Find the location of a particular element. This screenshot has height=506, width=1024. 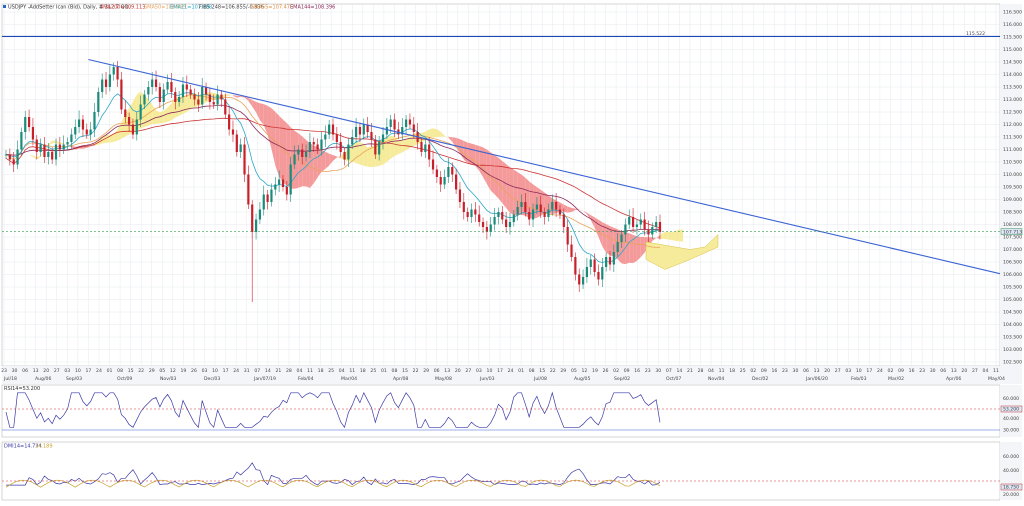

month-label: Apr/06 is located at coordinates (953, 379).